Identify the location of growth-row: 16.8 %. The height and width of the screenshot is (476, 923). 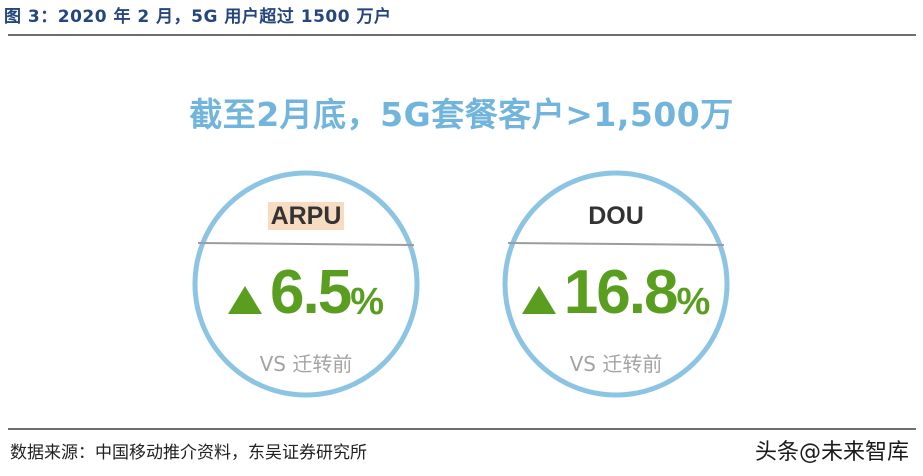
(616, 293).